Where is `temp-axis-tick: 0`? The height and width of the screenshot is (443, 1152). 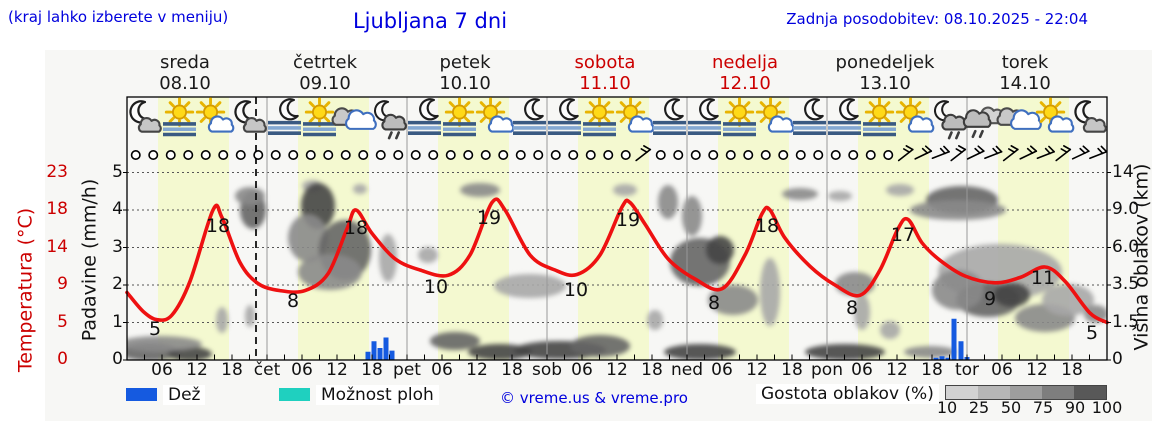 temp-axis-tick: 0 is located at coordinates (62, 359).